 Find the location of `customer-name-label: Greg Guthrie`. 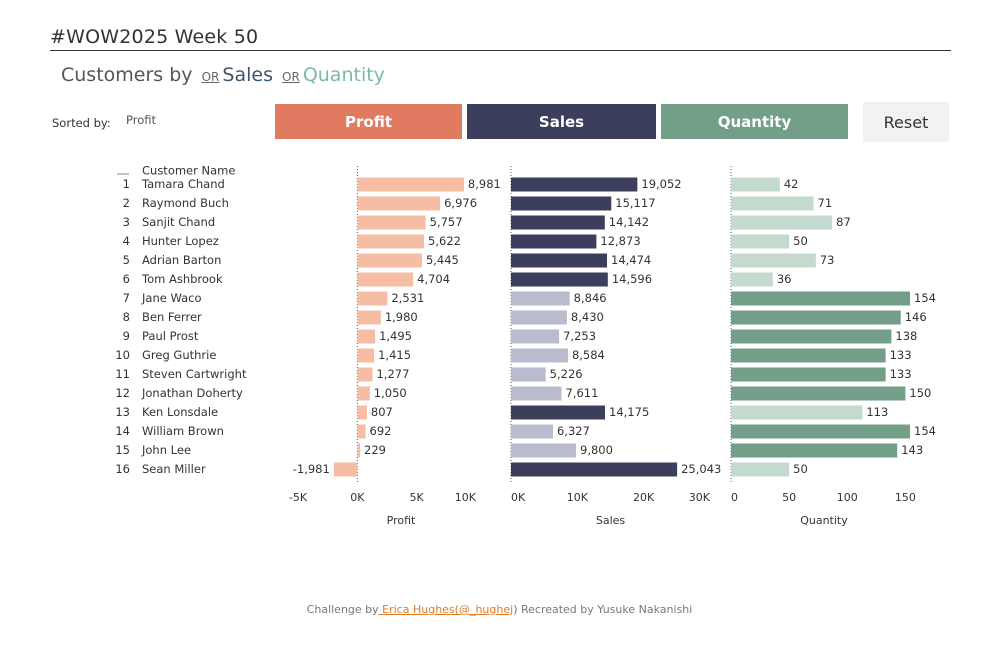

customer-name-label: Greg Guthrie is located at coordinates (179, 355).